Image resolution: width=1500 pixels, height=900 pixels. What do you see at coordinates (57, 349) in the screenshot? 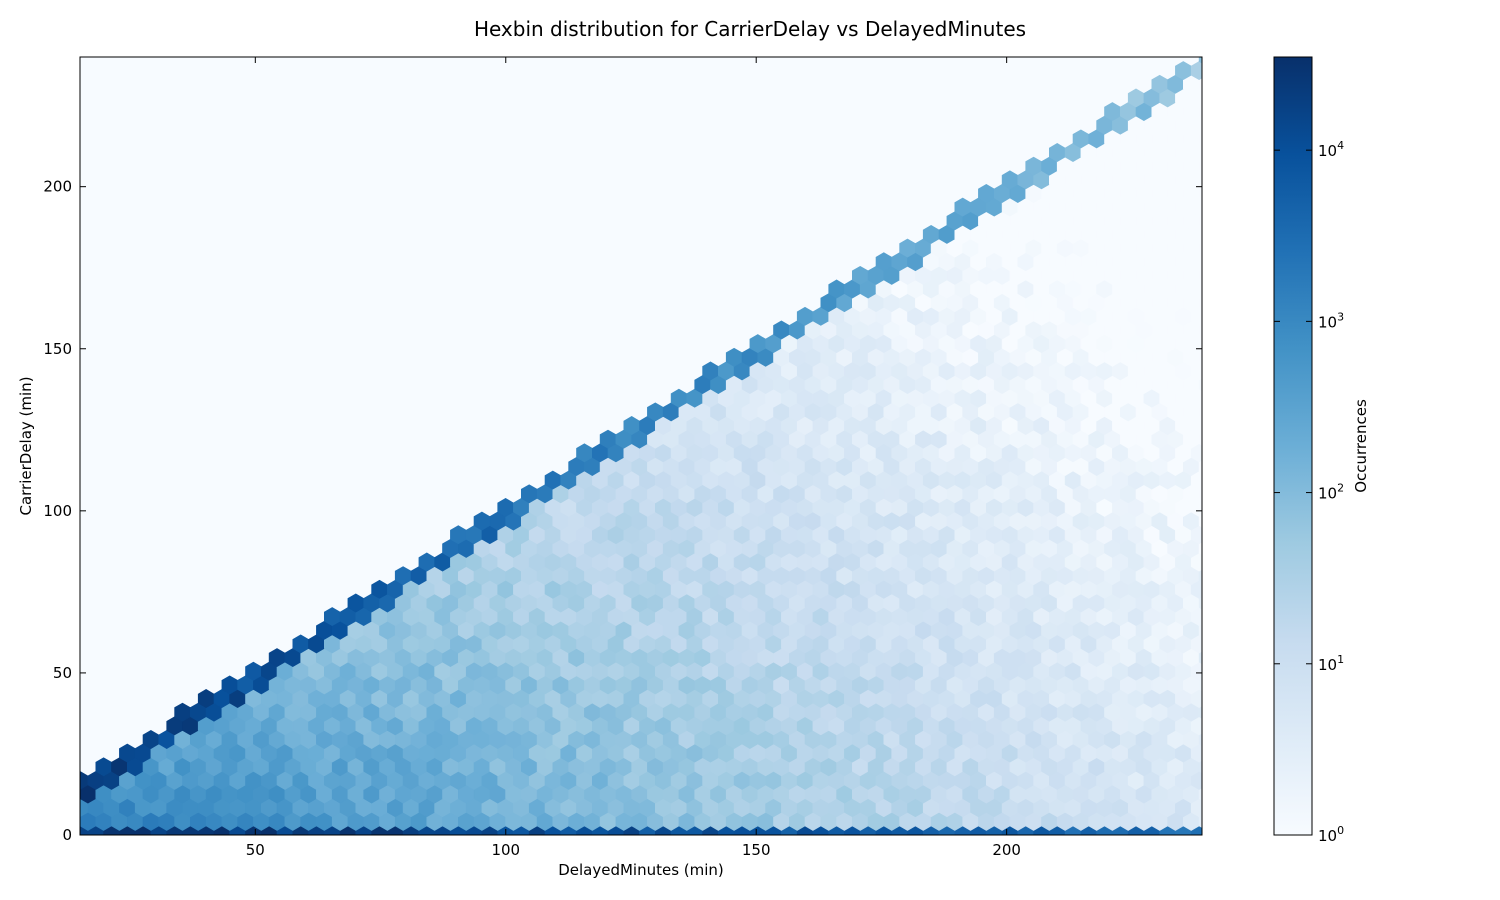
I see `y-tick-label: 150` at bounding box center [57, 349].